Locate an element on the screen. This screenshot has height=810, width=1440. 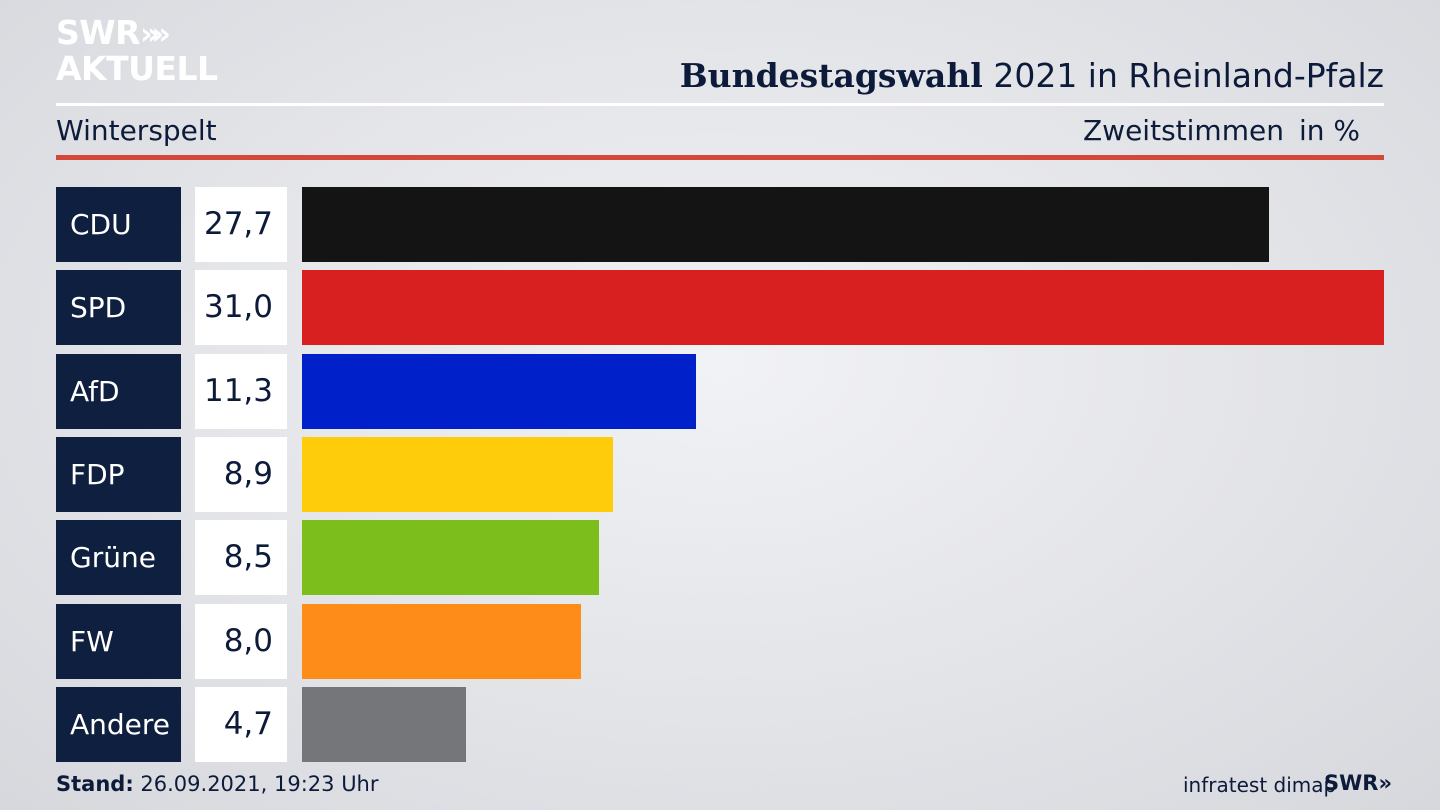
party-label: Grüne is located at coordinates (118, 558).